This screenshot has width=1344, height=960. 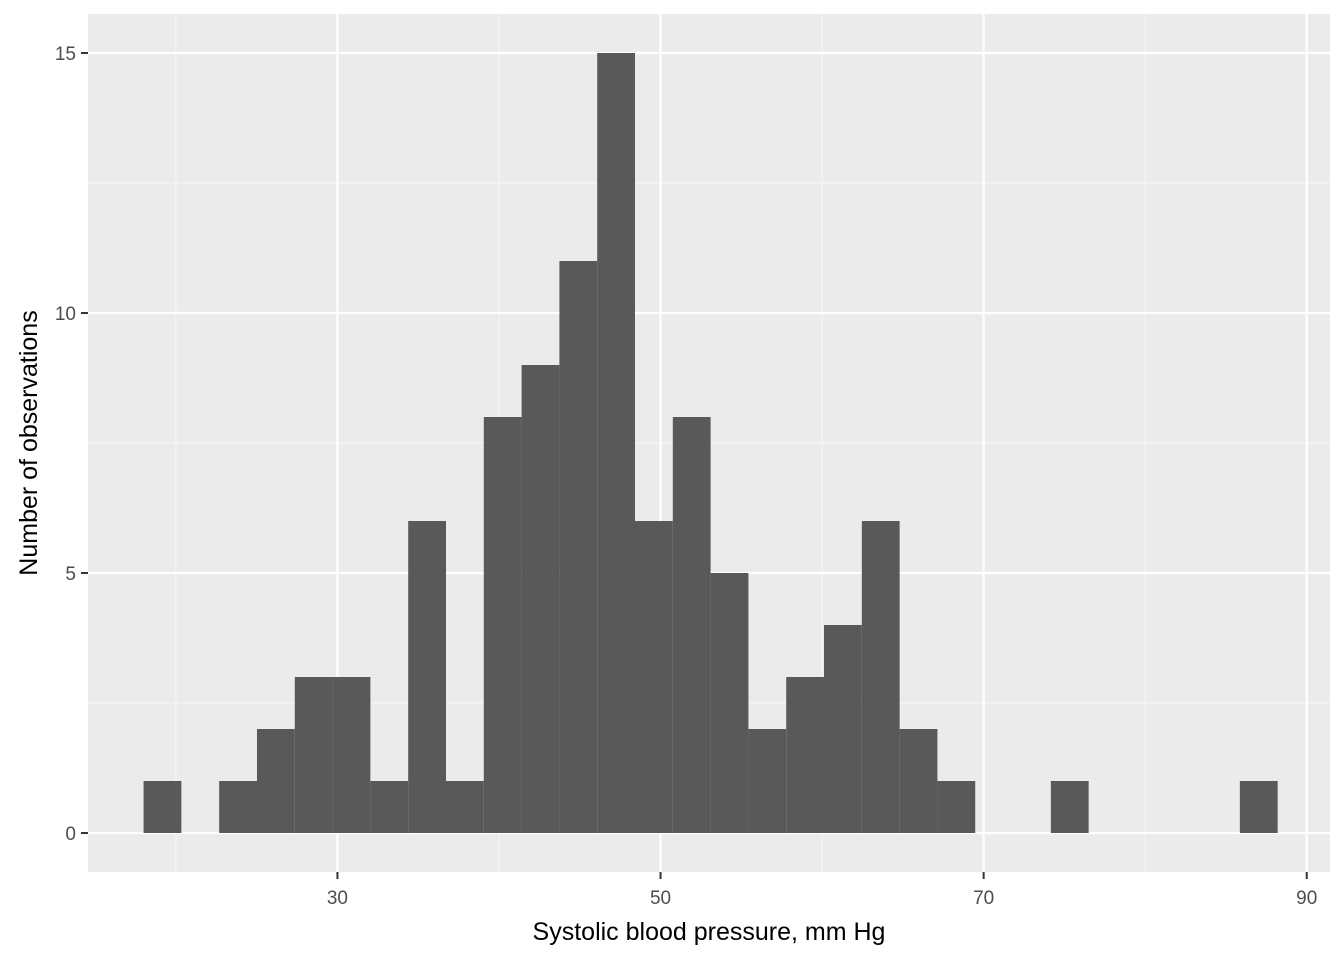 What do you see at coordinates (65, 54) in the screenshot?
I see `y-tick-label: 15` at bounding box center [65, 54].